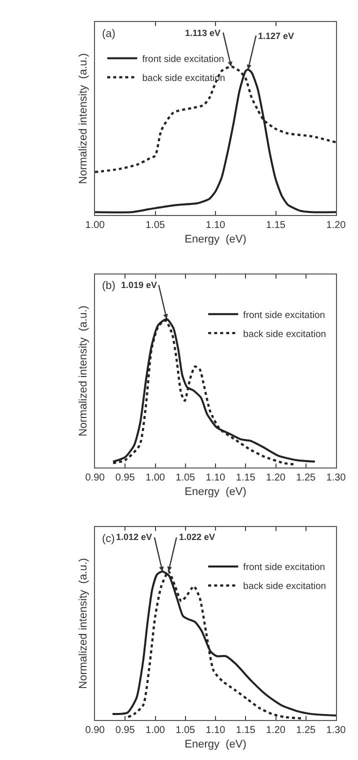 The width and height of the screenshot is (358, 760). Describe the element at coordinates (203, 33) in the screenshot. I see `annotation: 1.113 eV` at that location.